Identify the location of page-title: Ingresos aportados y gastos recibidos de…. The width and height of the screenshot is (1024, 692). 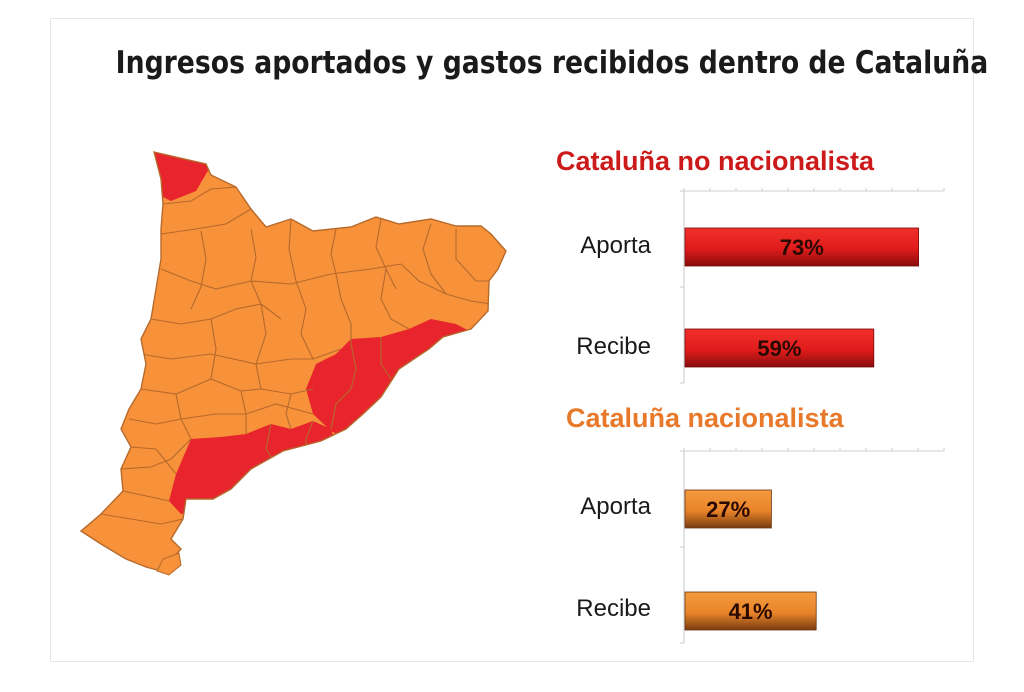
(552, 63).